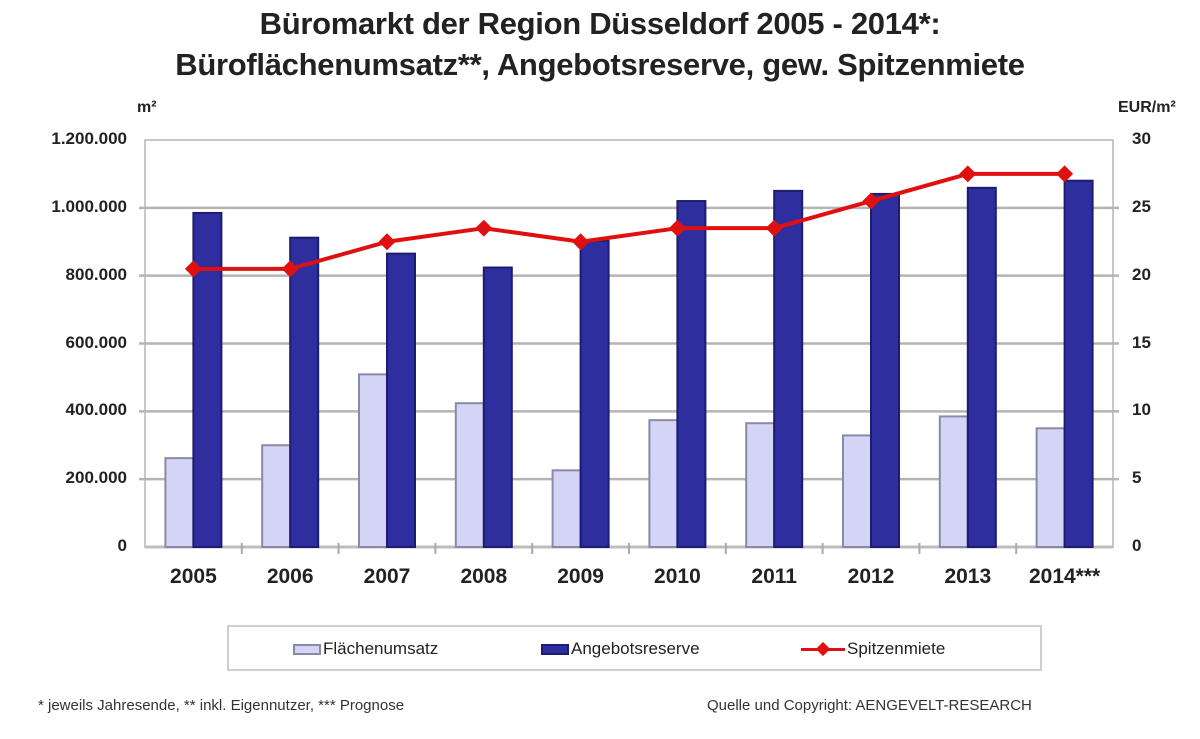 Image resolution: width=1200 pixels, height=739 pixels. I want to click on left-axis-tick-label: 0, so click(122, 545).